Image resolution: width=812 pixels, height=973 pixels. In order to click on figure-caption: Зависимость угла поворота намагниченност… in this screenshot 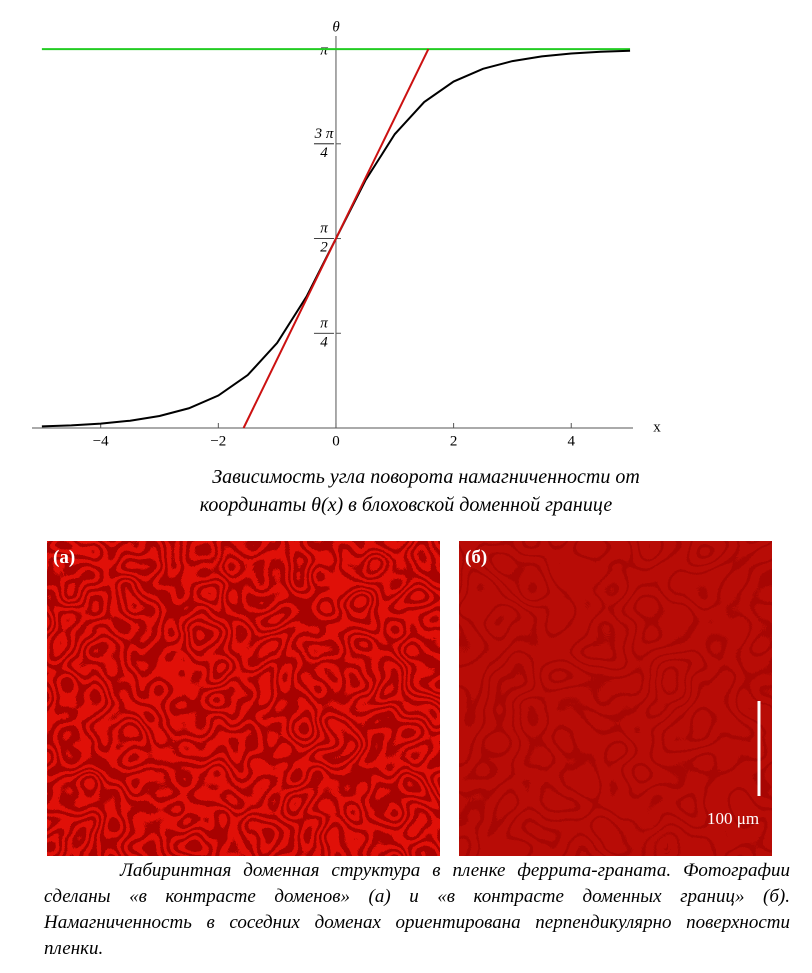, I will do `click(406, 491)`.